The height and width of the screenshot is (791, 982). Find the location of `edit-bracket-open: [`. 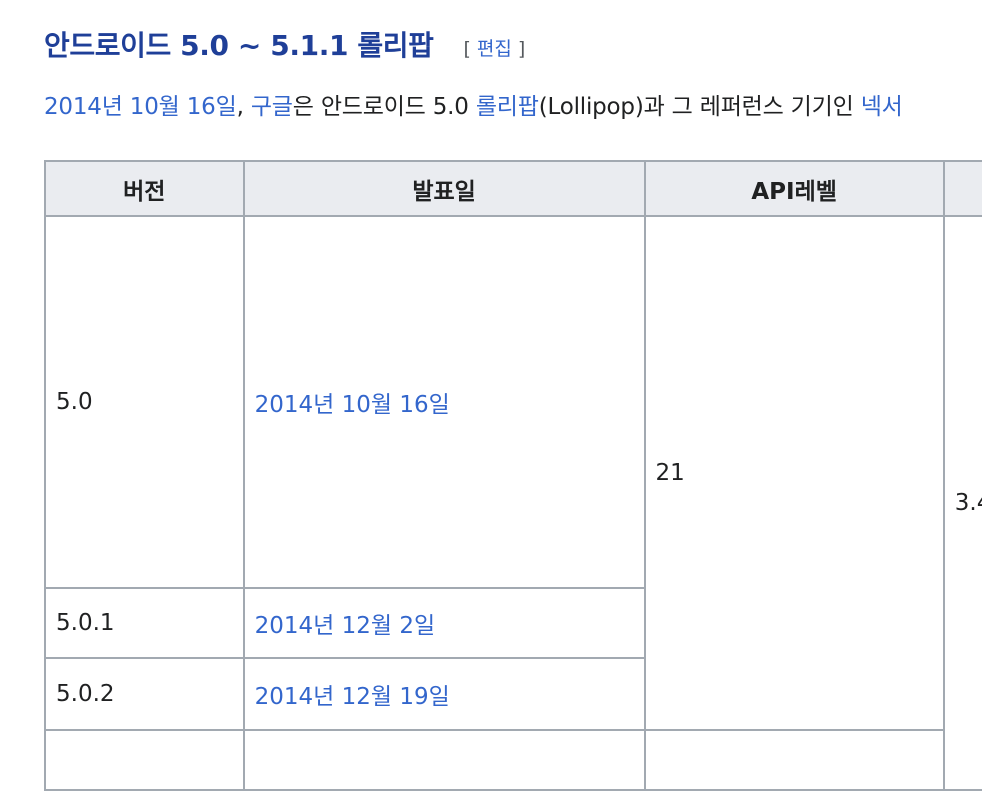

edit-bracket-open: [ is located at coordinates (467, 49).